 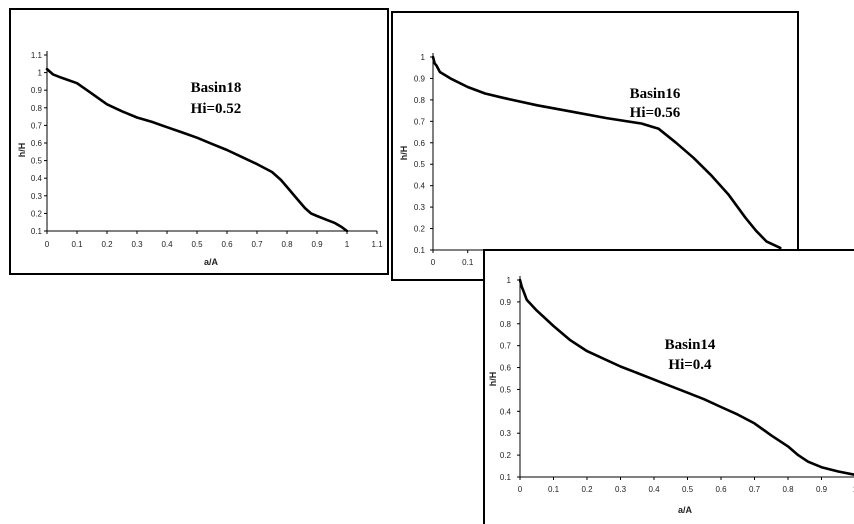 What do you see at coordinates (690, 345) in the screenshot?
I see `chart-title: Basin14` at bounding box center [690, 345].